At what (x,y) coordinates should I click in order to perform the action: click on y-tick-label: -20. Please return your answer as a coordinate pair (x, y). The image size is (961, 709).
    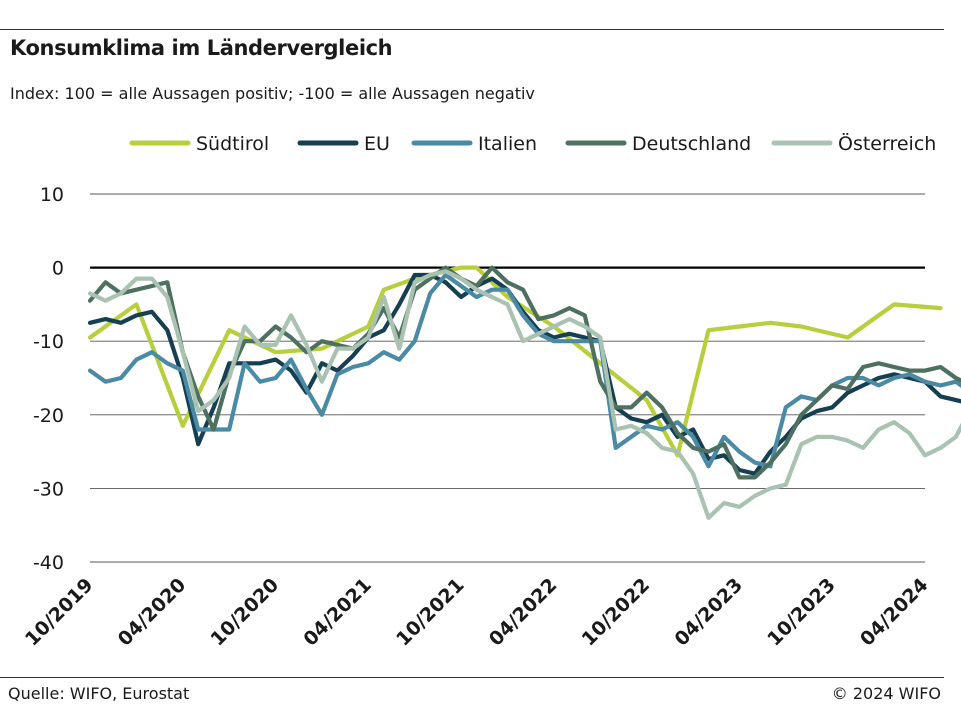
    Looking at the image, I should click on (48, 416).